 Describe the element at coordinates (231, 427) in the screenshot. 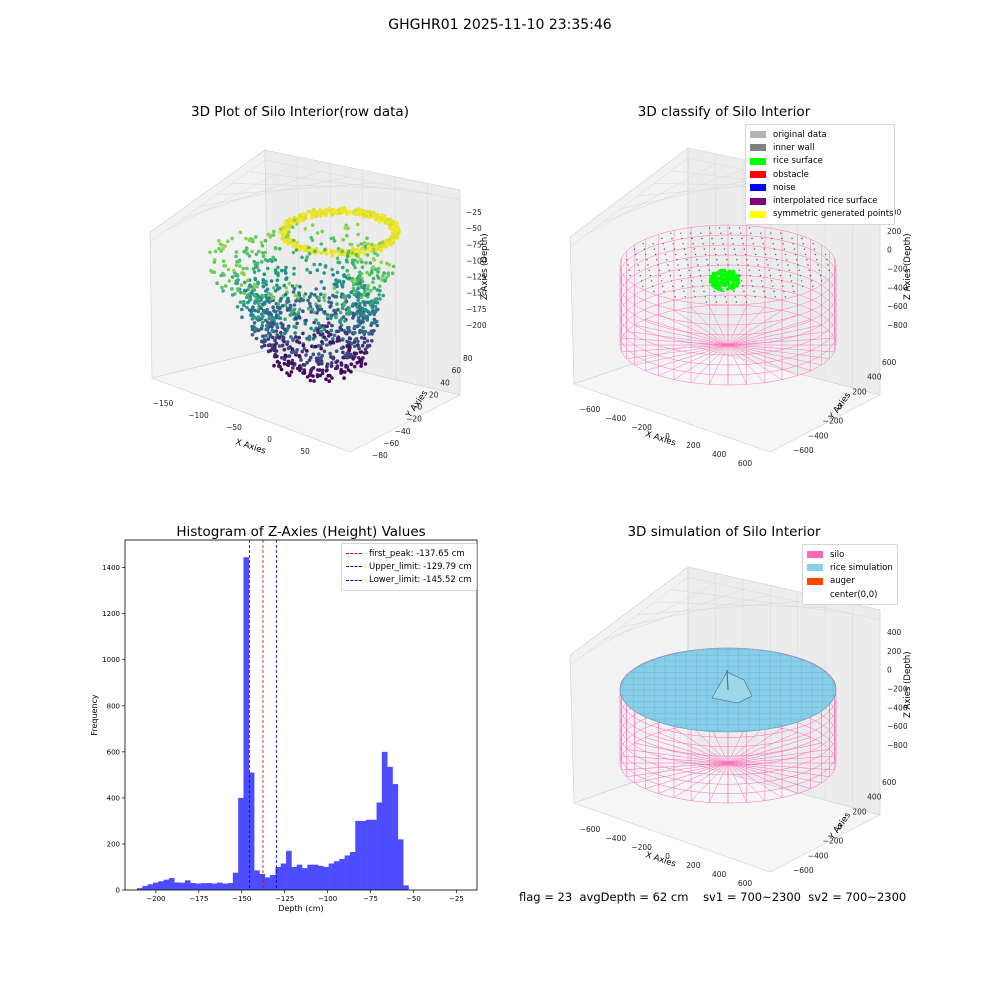

I see `raw-x-ticks: −150 −100 −50 0 50` at that location.